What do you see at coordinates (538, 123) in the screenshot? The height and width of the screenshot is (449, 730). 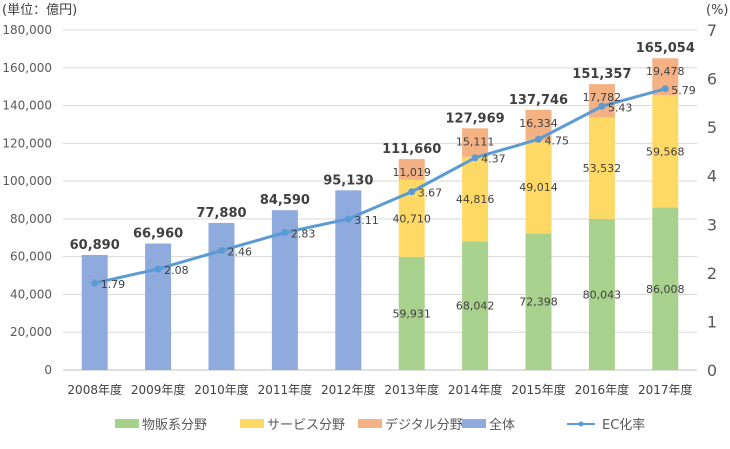 I see `bar-digital-label: 16,334` at bounding box center [538, 123].